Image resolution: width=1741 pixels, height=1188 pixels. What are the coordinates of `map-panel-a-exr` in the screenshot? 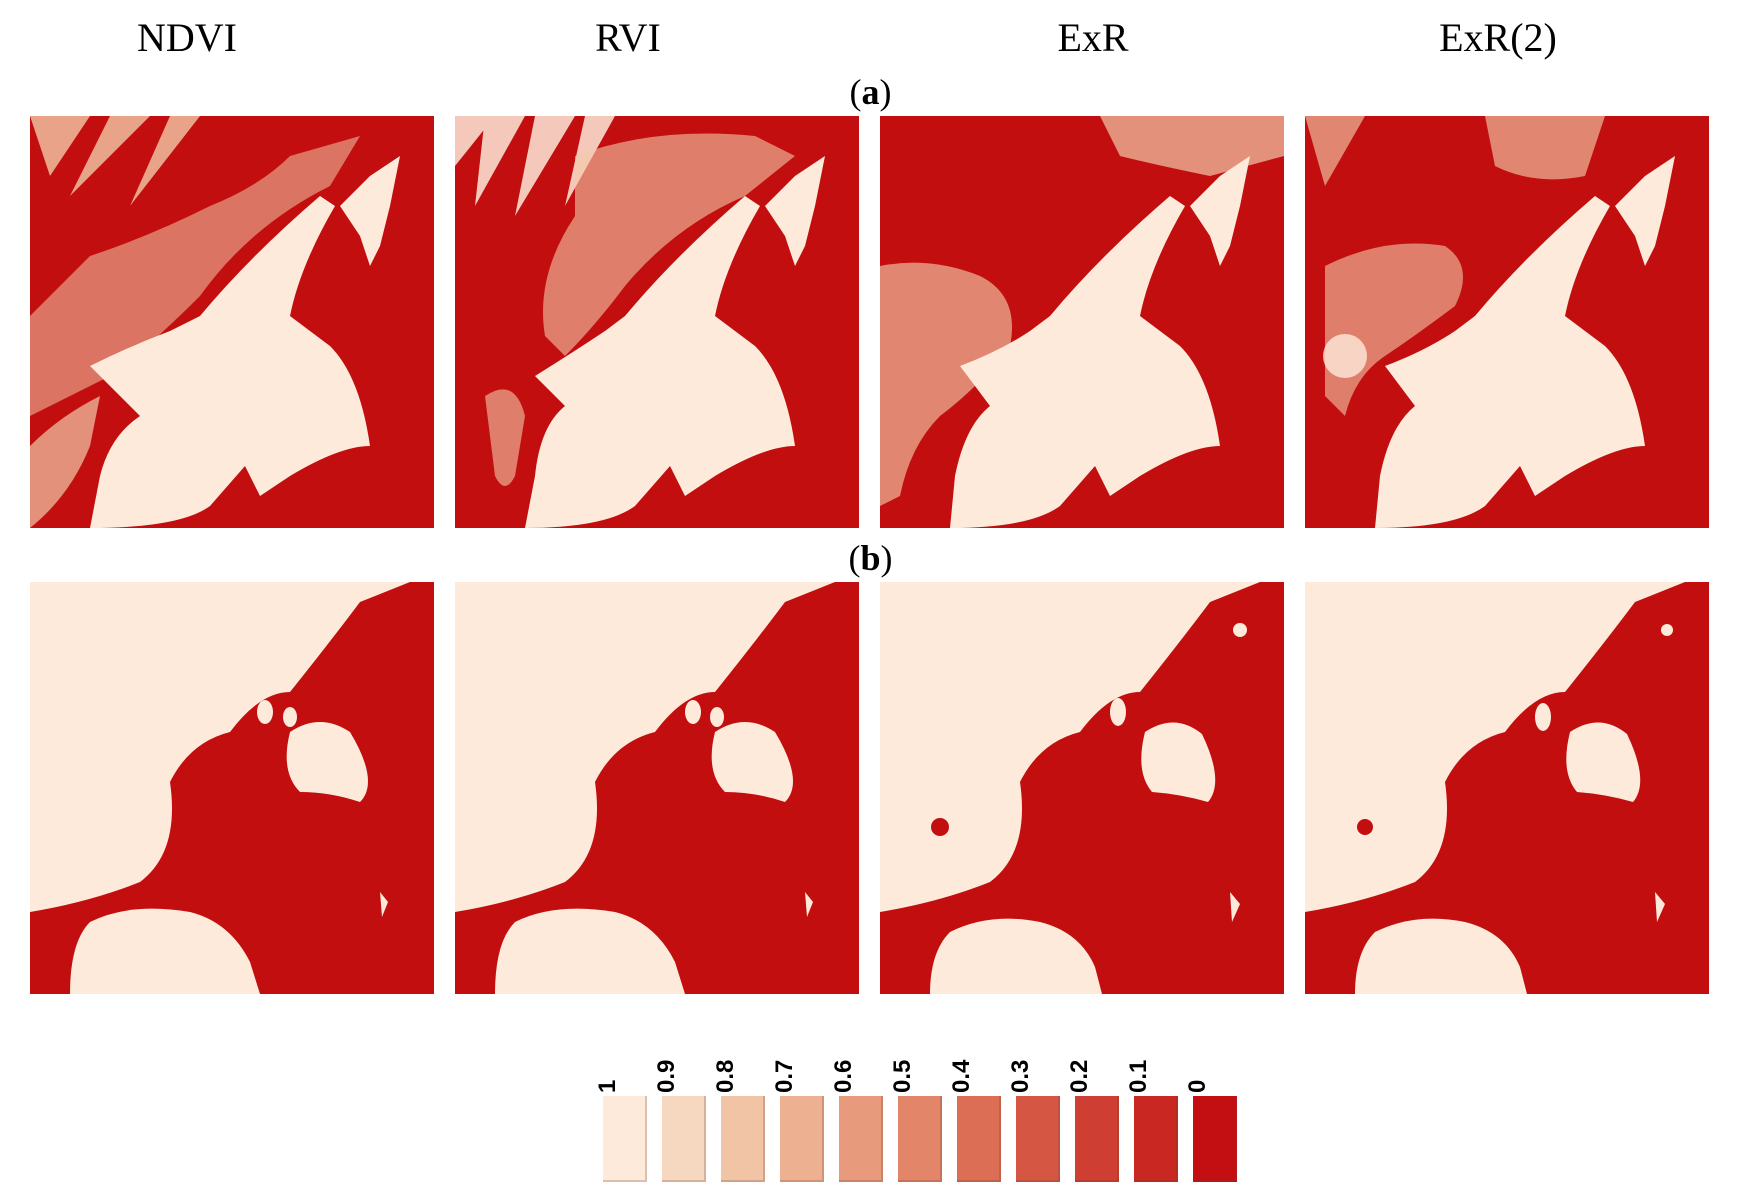 It's located at (1082, 322).